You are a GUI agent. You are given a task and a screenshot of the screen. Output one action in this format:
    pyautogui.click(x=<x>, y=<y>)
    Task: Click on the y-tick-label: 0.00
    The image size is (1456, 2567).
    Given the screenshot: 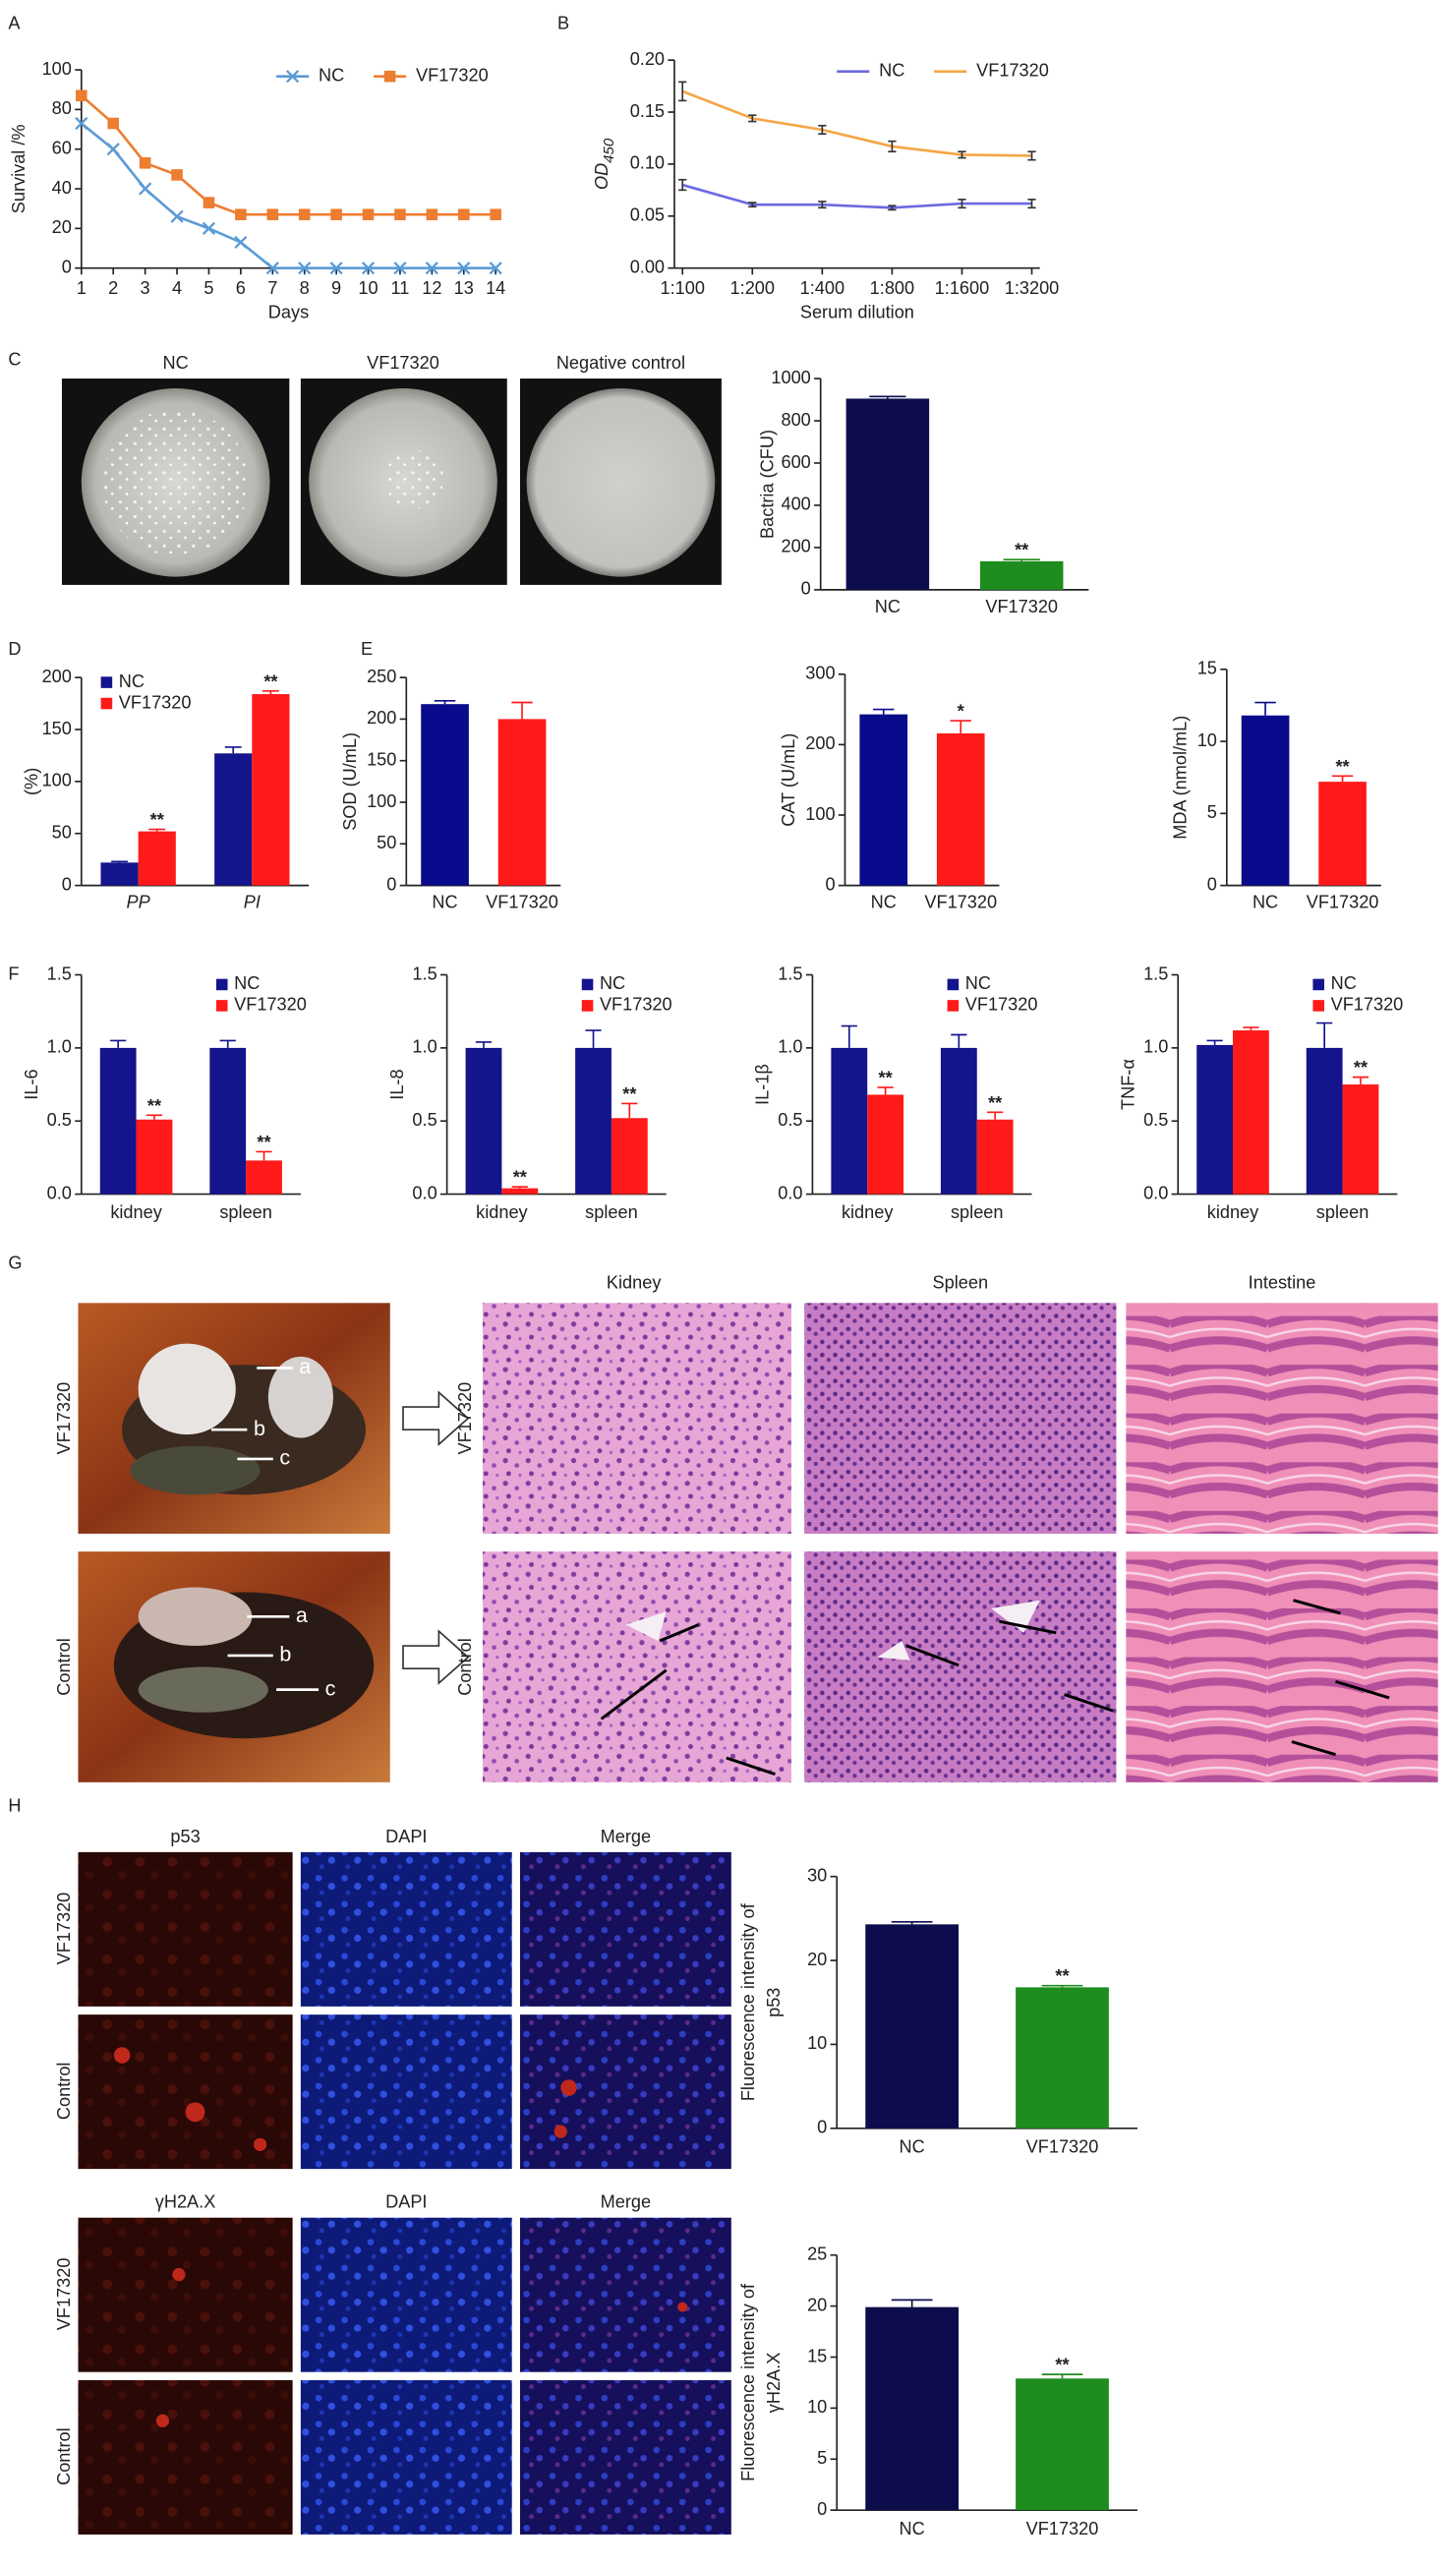 What is the action you would take?
    pyautogui.click(x=647, y=266)
    